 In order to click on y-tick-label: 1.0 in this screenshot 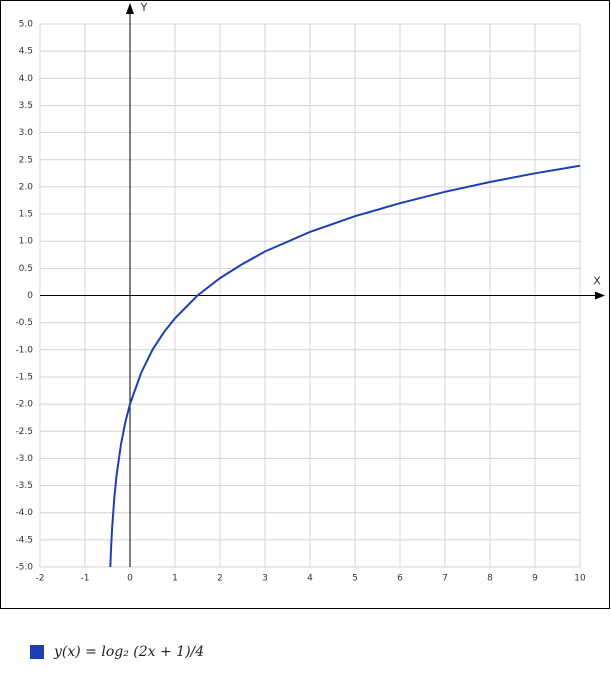, I will do `click(26, 242)`.